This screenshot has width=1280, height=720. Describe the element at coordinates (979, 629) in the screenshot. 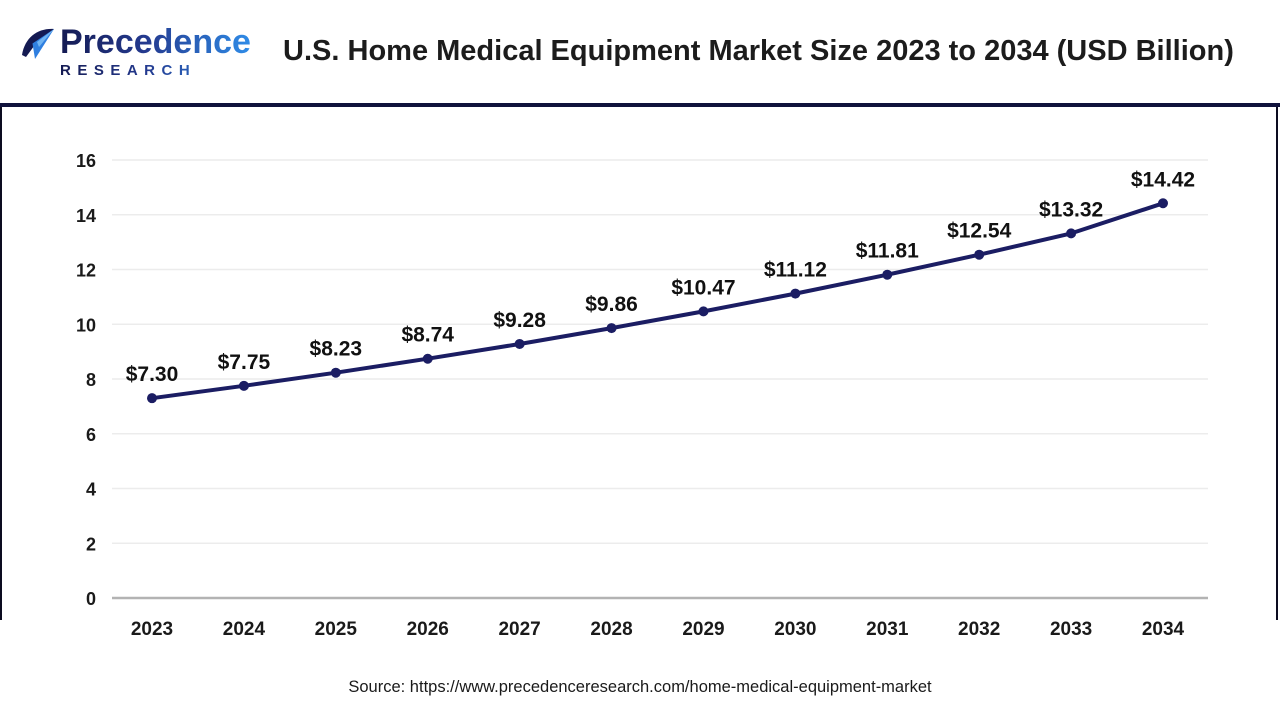

I see `x-tick-label: 2032` at that location.